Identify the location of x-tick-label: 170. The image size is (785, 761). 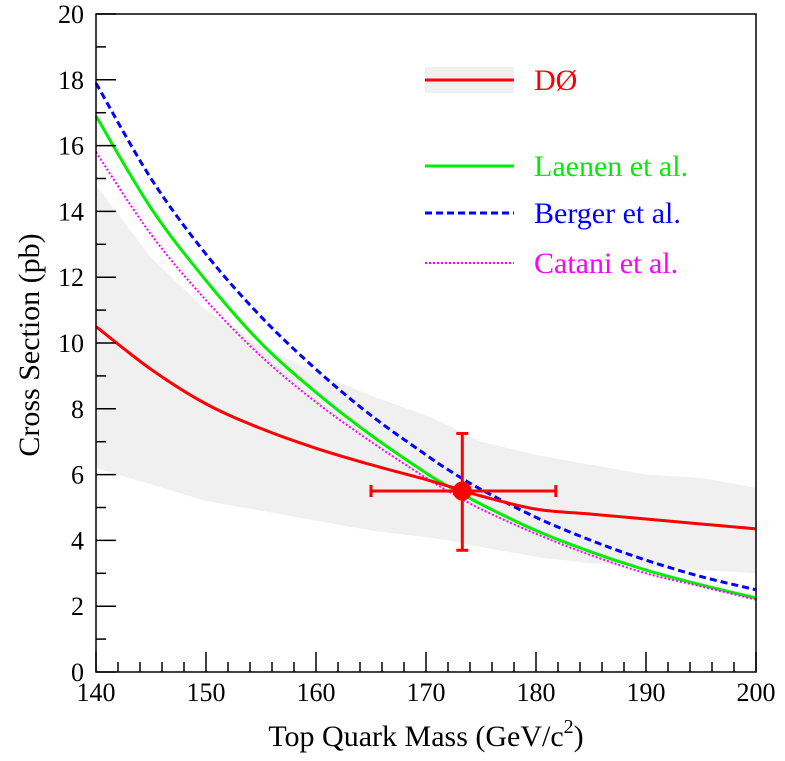
(426, 692).